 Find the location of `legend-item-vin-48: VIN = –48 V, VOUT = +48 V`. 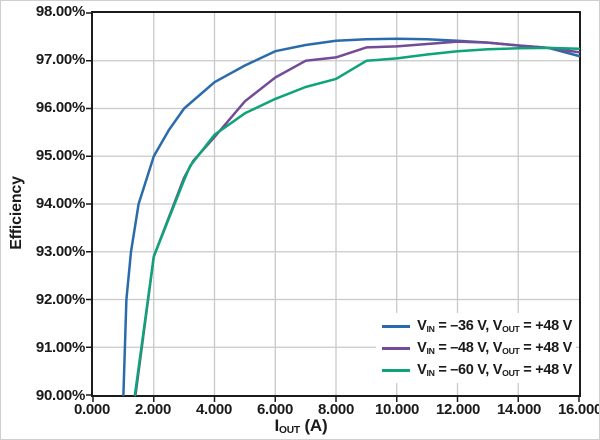

legend-item-vin-48: VIN = –48 V, VOUT = +48 V is located at coordinates (477, 348).